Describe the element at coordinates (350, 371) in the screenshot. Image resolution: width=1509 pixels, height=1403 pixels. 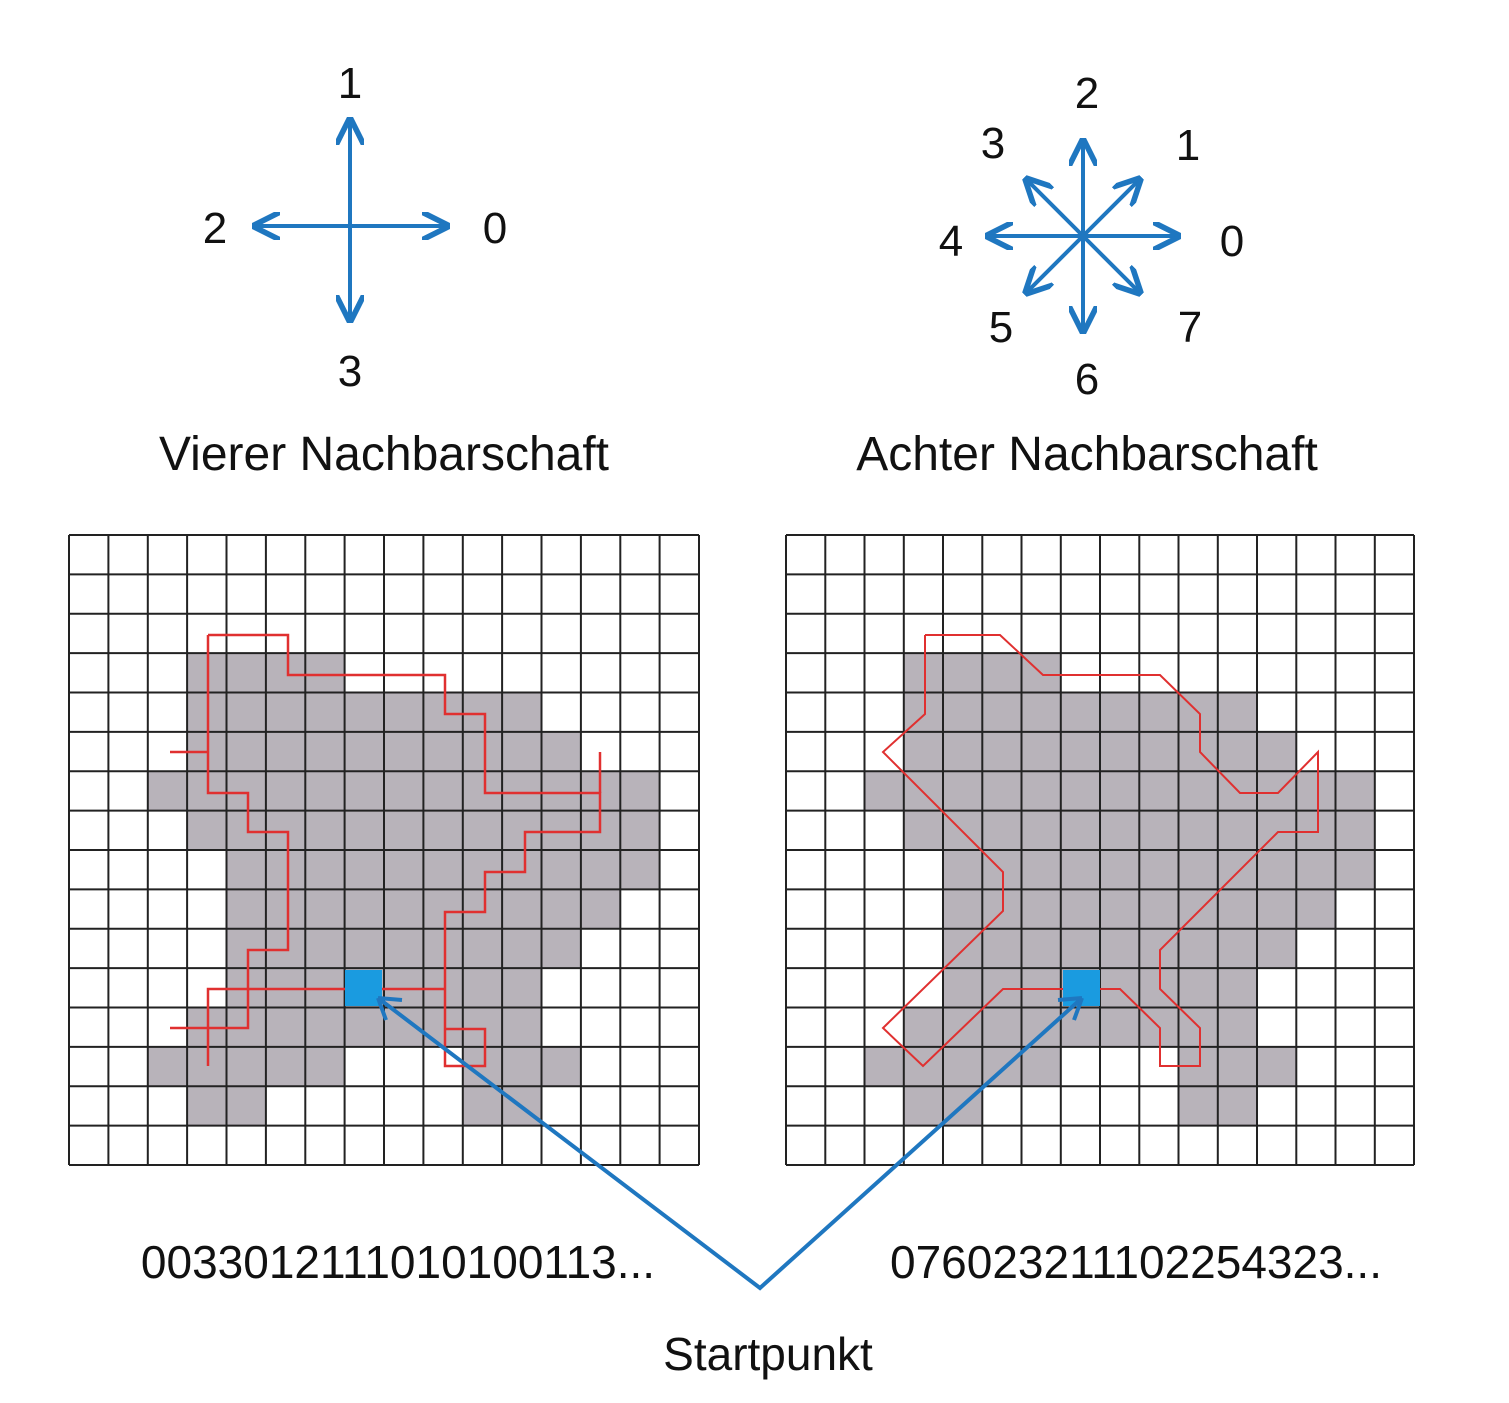
I see `dir-label-3: 3` at that location.